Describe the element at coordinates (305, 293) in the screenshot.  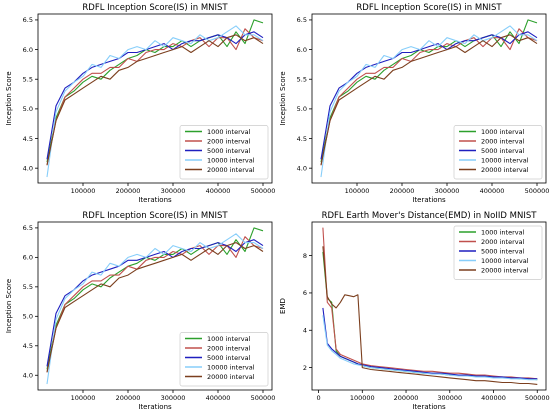
I see `y-tick-label: 6` at that location.